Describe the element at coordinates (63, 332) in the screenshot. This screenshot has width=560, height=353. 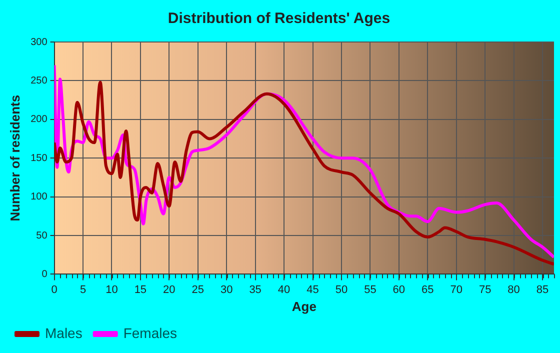
I see `legend-label: Males` at that location.